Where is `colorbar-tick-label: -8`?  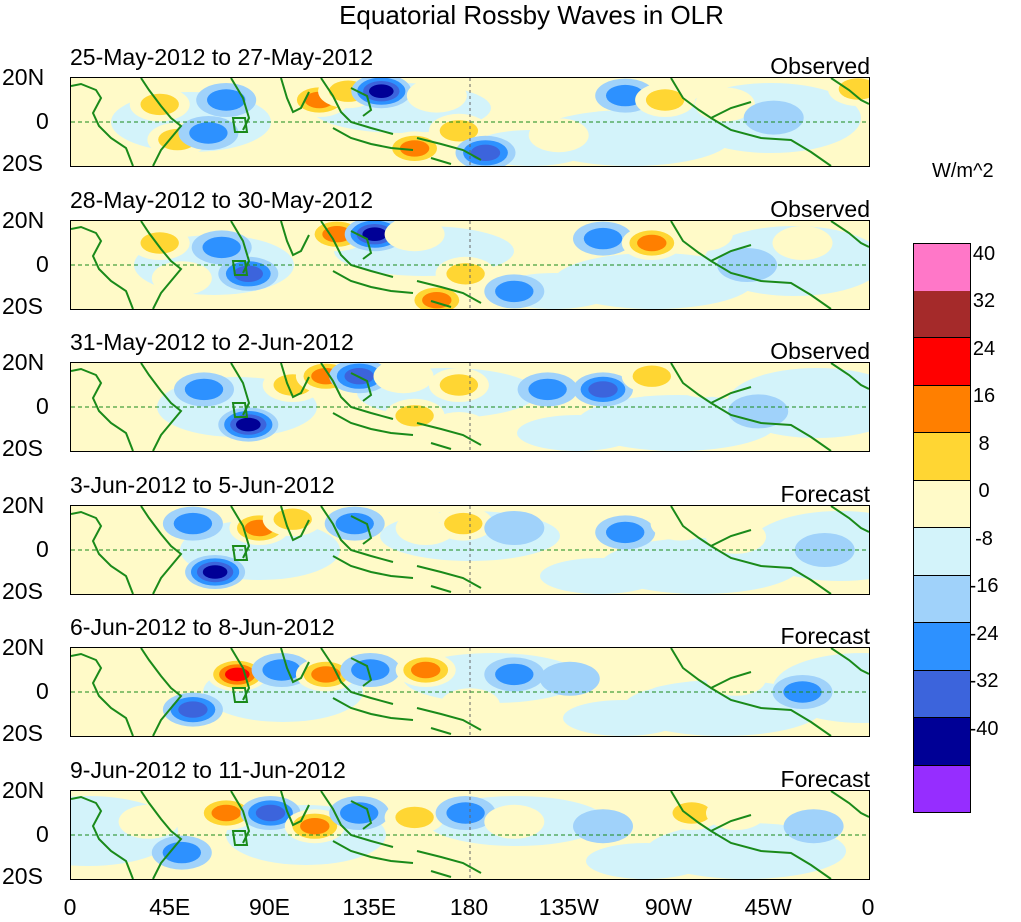
colorbar-tick-label: -8 is located at coordinates (984, 538).